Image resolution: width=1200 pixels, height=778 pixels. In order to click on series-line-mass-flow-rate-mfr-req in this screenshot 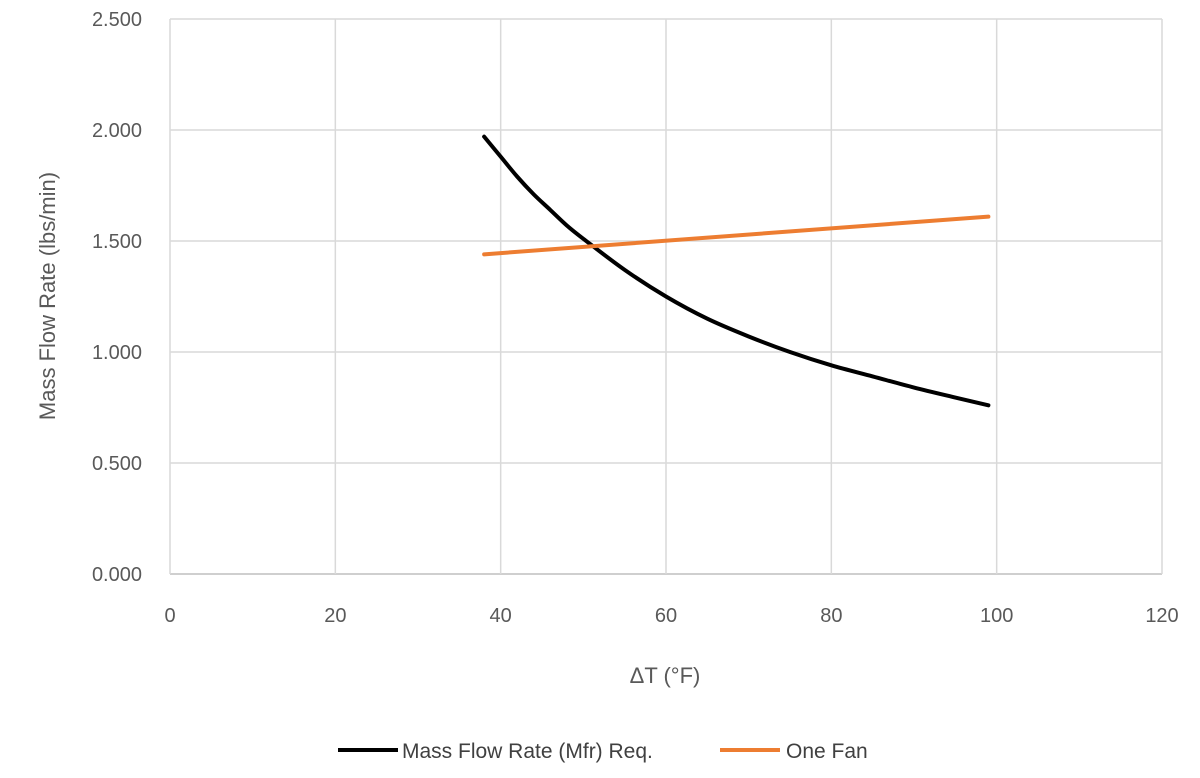, I will do `click(736, 271)`.